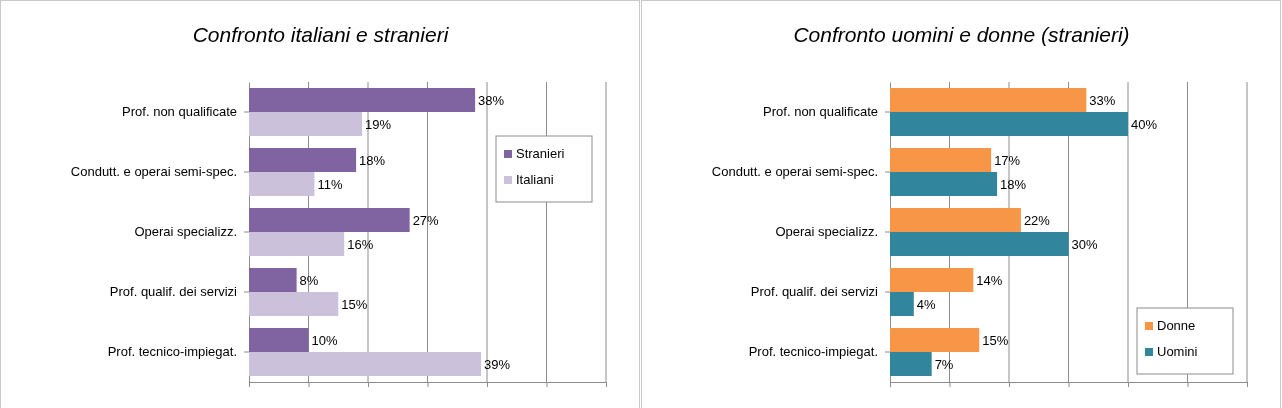 The image size is (1282, 408). I want to click on chart-title: Confronto uomini e donne (stranieri), so click(961, 34).